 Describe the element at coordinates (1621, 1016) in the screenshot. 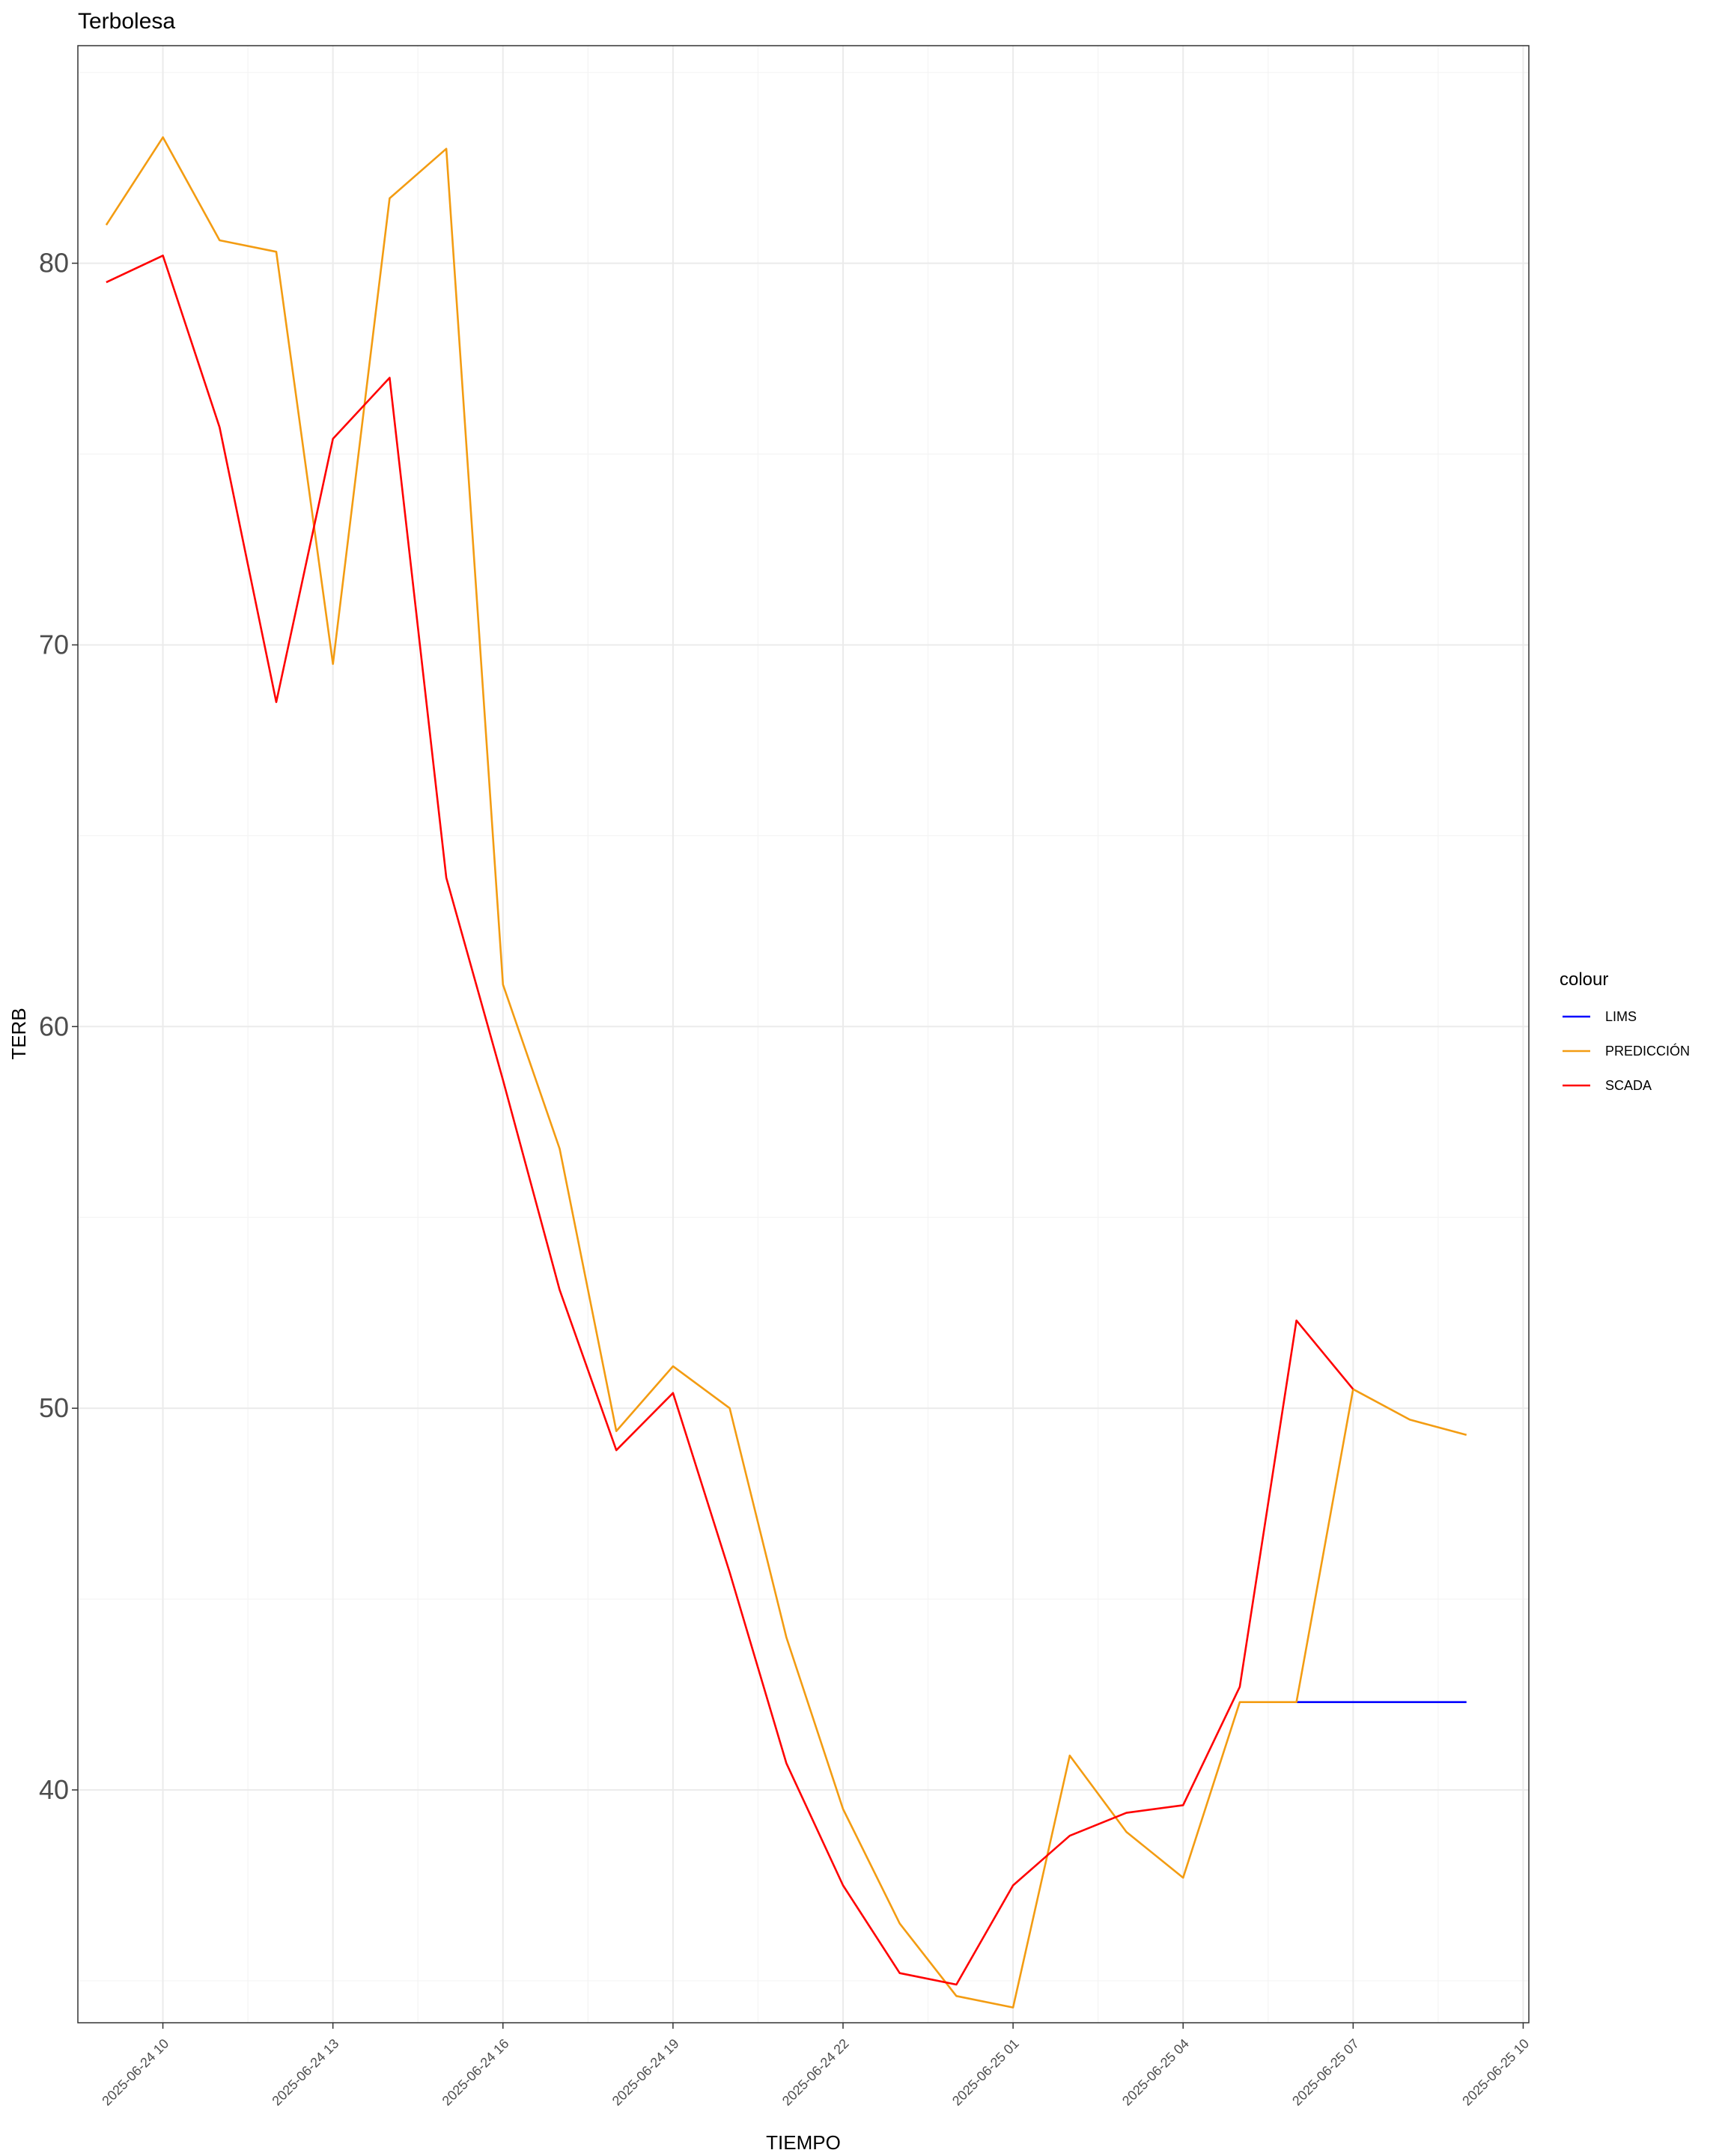

I see `legend-label-lims: LIMS` at that location.